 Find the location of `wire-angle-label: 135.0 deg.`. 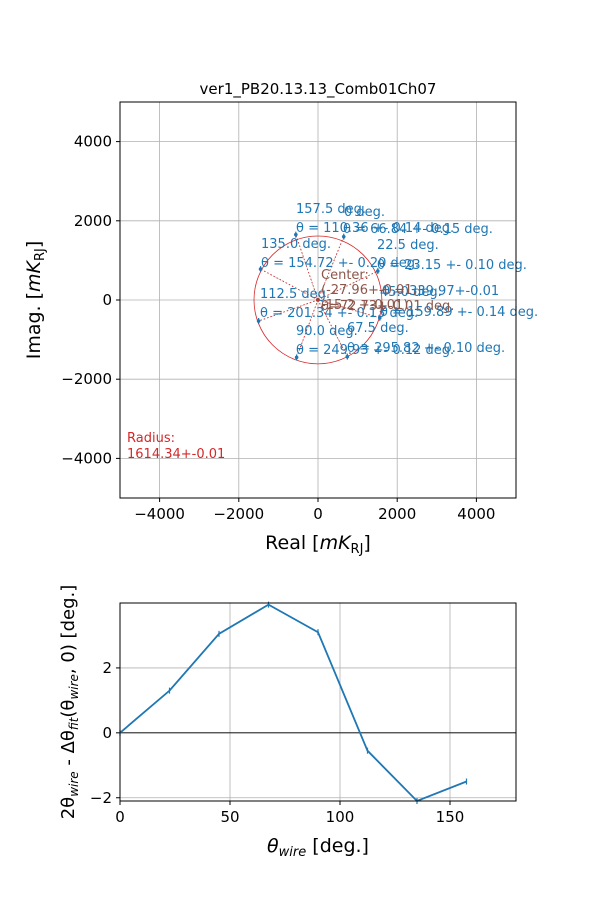

wire-angle-label: 135.0 deg. is located at coordinates (296, 244).